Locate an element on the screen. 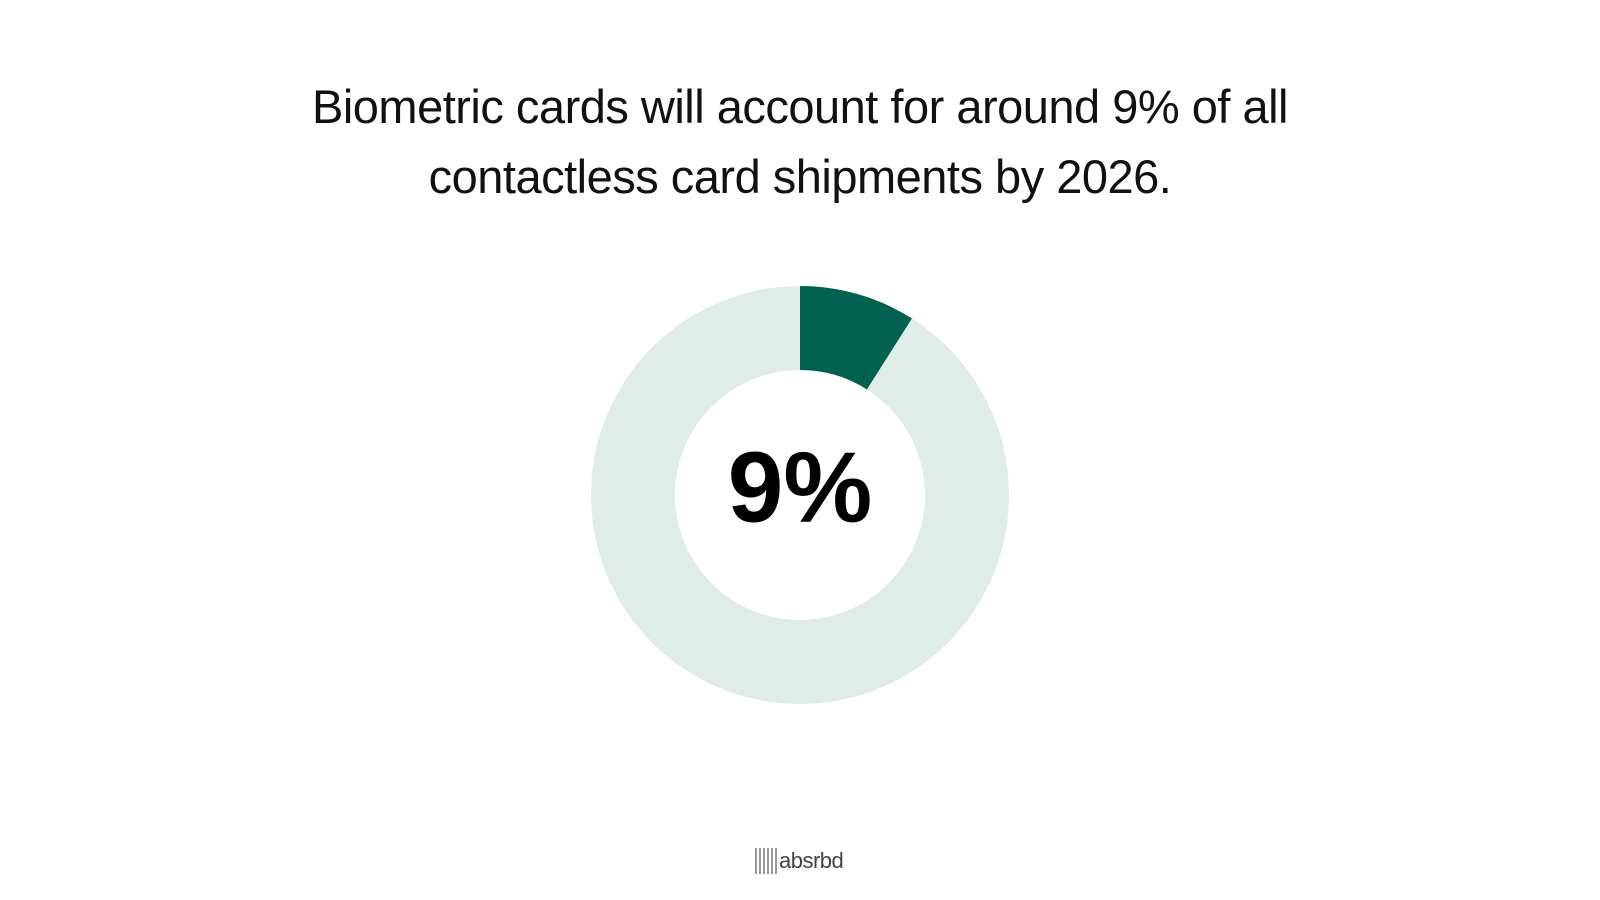 The height and width of the screenshot is (900, 1600). center-label: 9% is located at coordinates (800, 487).